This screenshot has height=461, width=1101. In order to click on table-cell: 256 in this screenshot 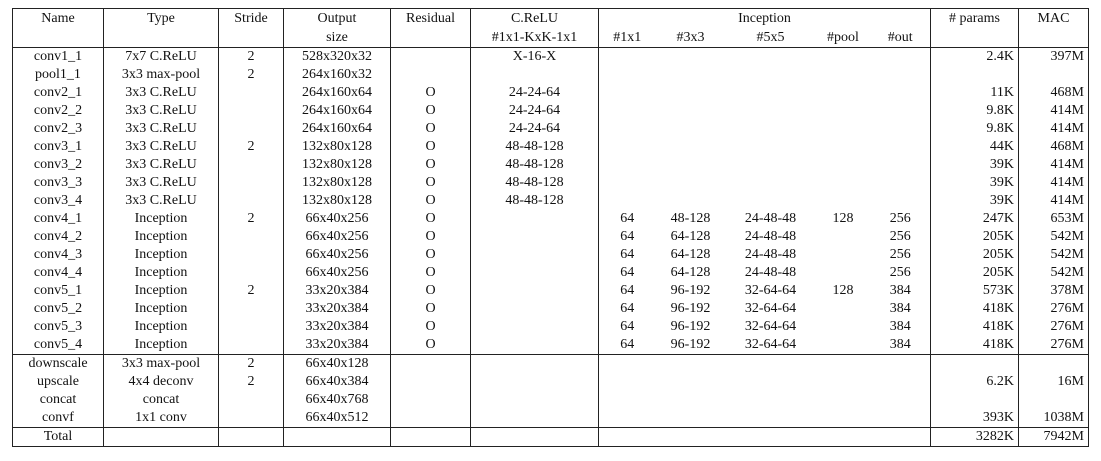, I will do `click(900, 255)`.